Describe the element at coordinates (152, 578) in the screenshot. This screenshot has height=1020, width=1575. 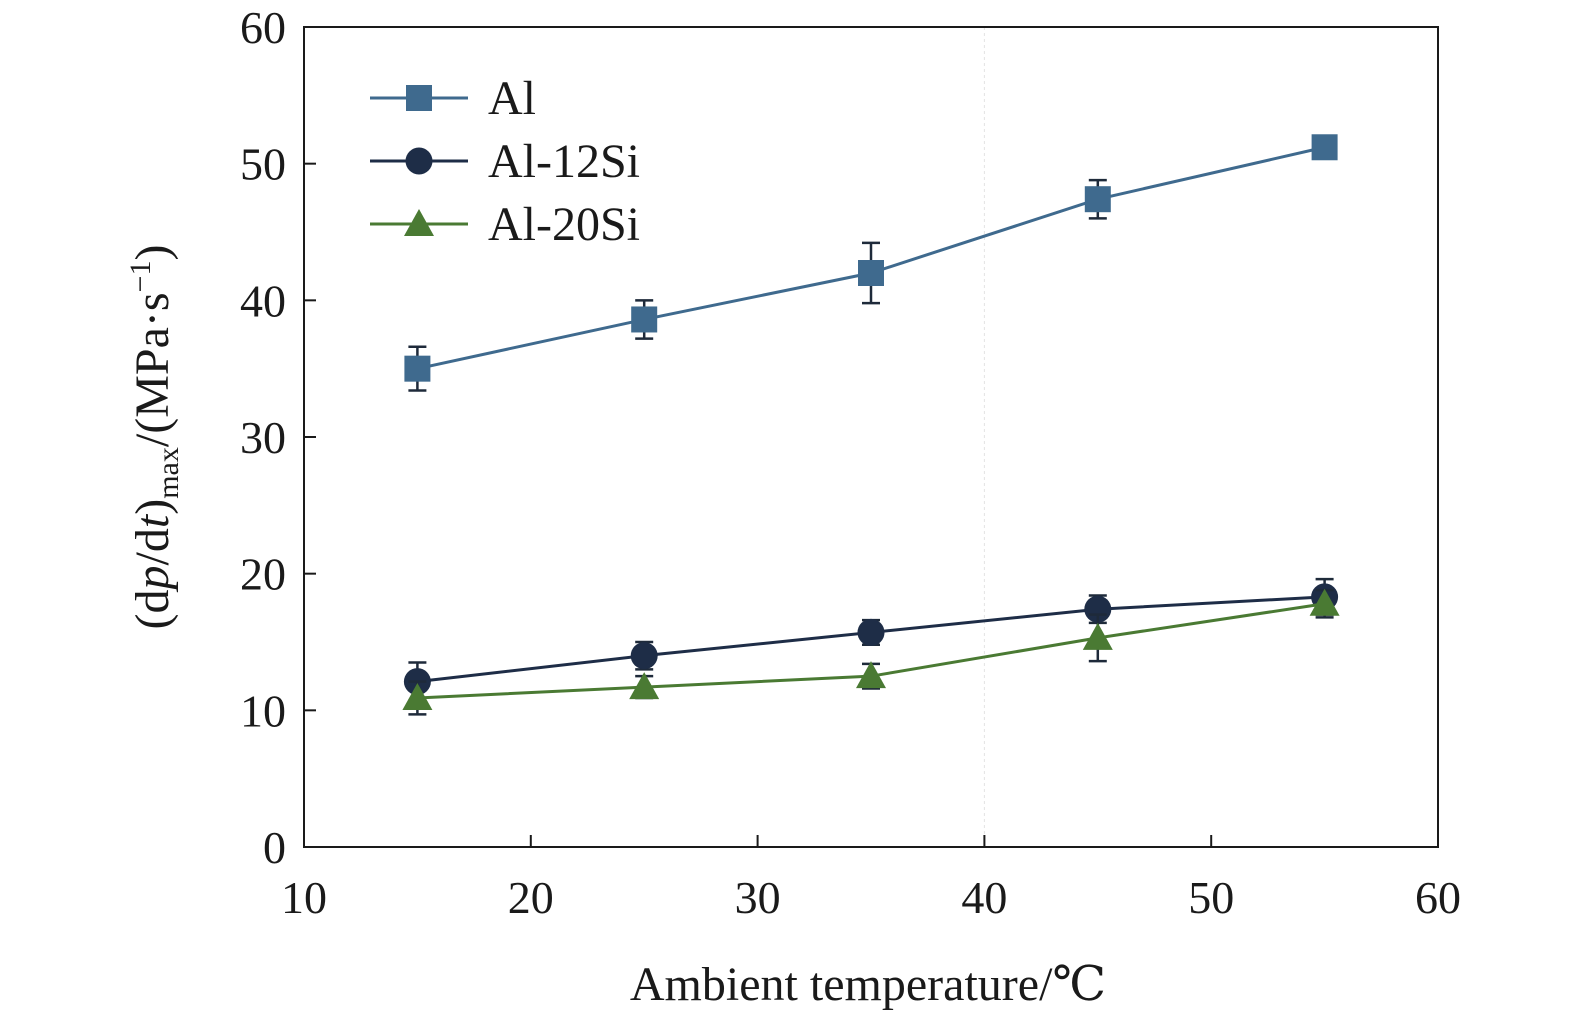
I see `y-title-p: p` at that location.